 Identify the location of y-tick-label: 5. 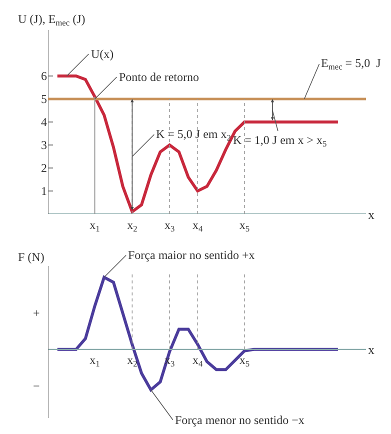
(44, 99).